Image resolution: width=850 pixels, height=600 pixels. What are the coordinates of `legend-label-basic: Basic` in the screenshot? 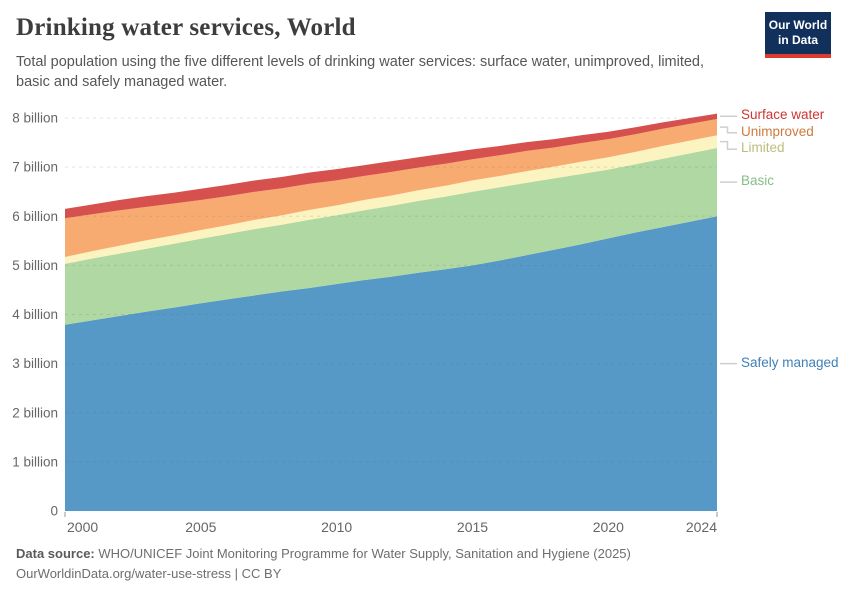 It's located at (758, 181).